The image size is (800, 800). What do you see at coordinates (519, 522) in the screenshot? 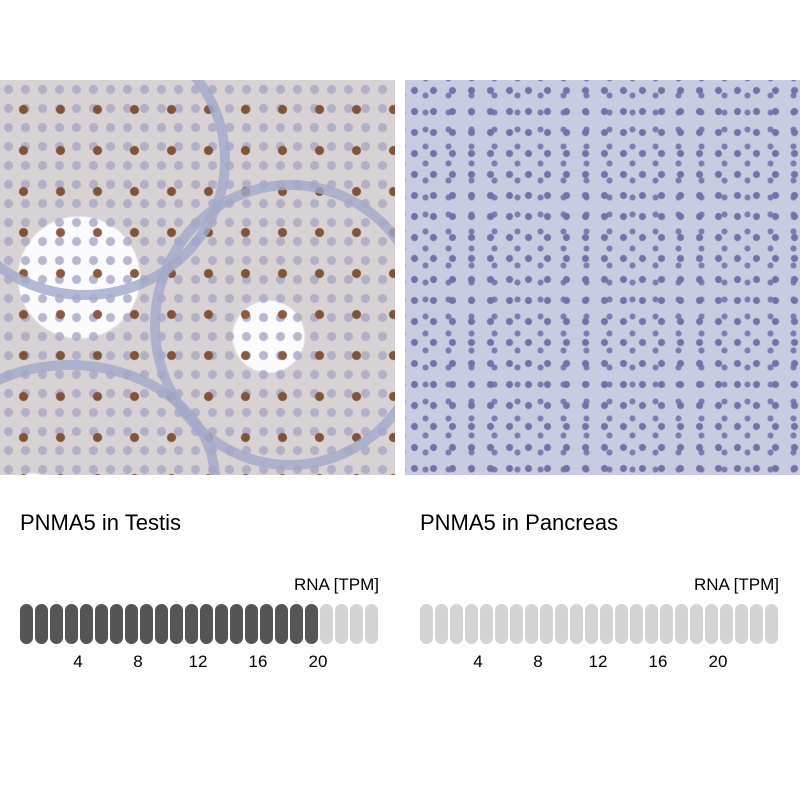
I see `panel-title-pancreas: PNMA5 in Pancreas` at bounding box center [519, 522].